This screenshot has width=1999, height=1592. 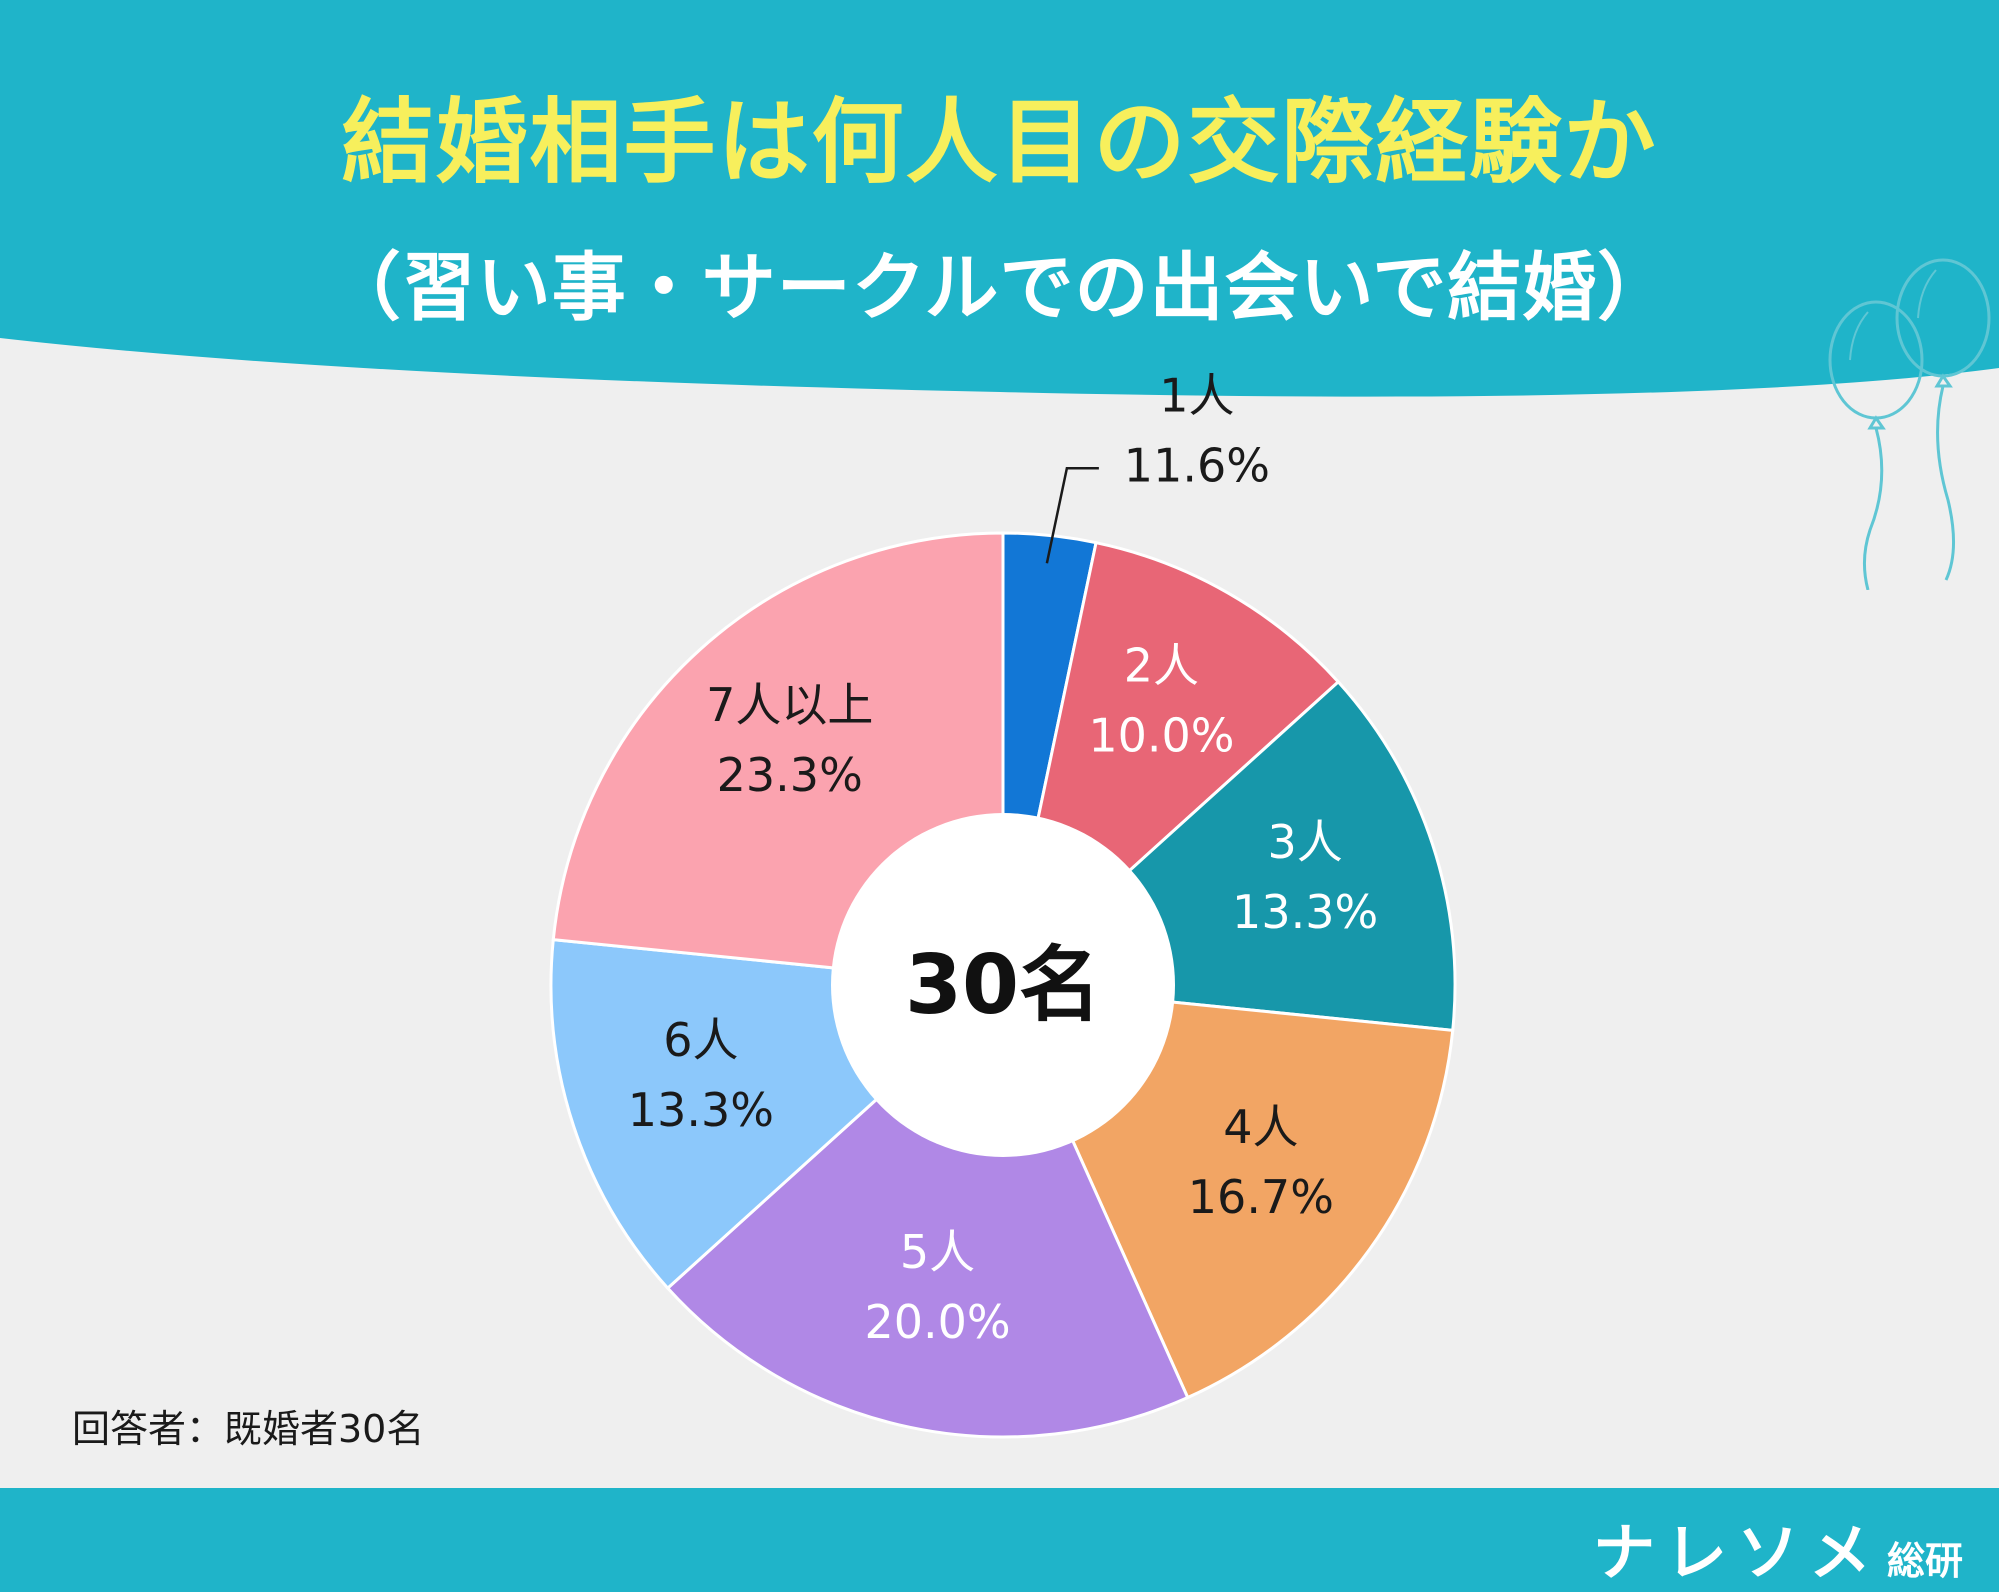 I want to click on slice-1-leader-line, so click(x=1072, y=515).